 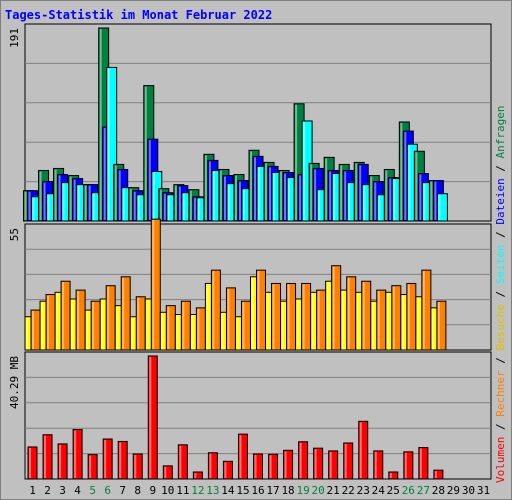 I want to click on x-tick-label-day-2: 2, so click(x=47, y=490).